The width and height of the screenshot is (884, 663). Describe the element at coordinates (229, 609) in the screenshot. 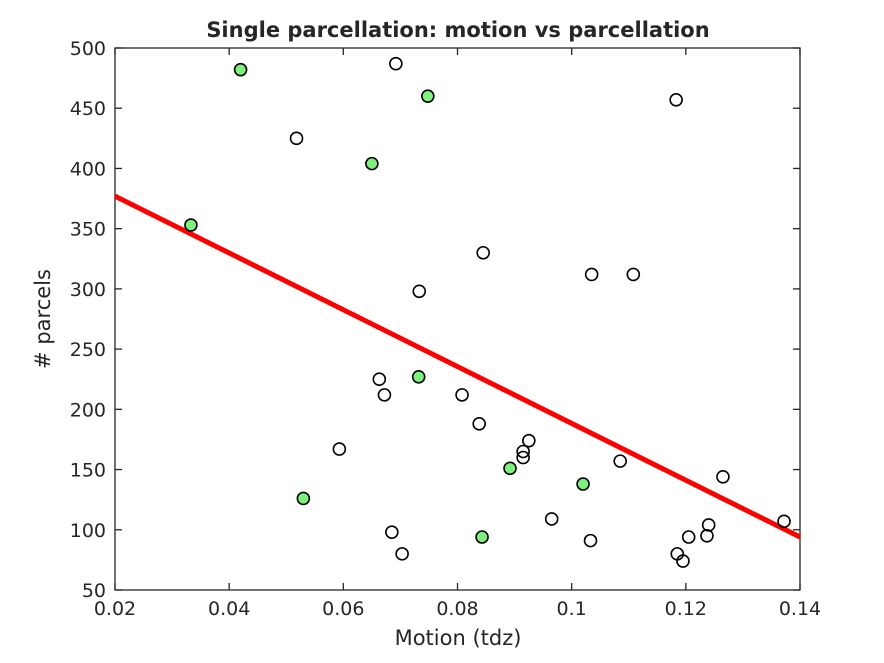

I see `x-tick-label: 0.04` at that location.